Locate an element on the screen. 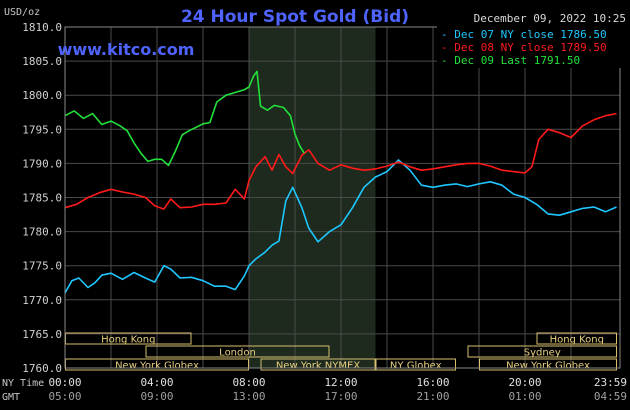  session-bar: Hong Kong is located at coordinates (576, 339).